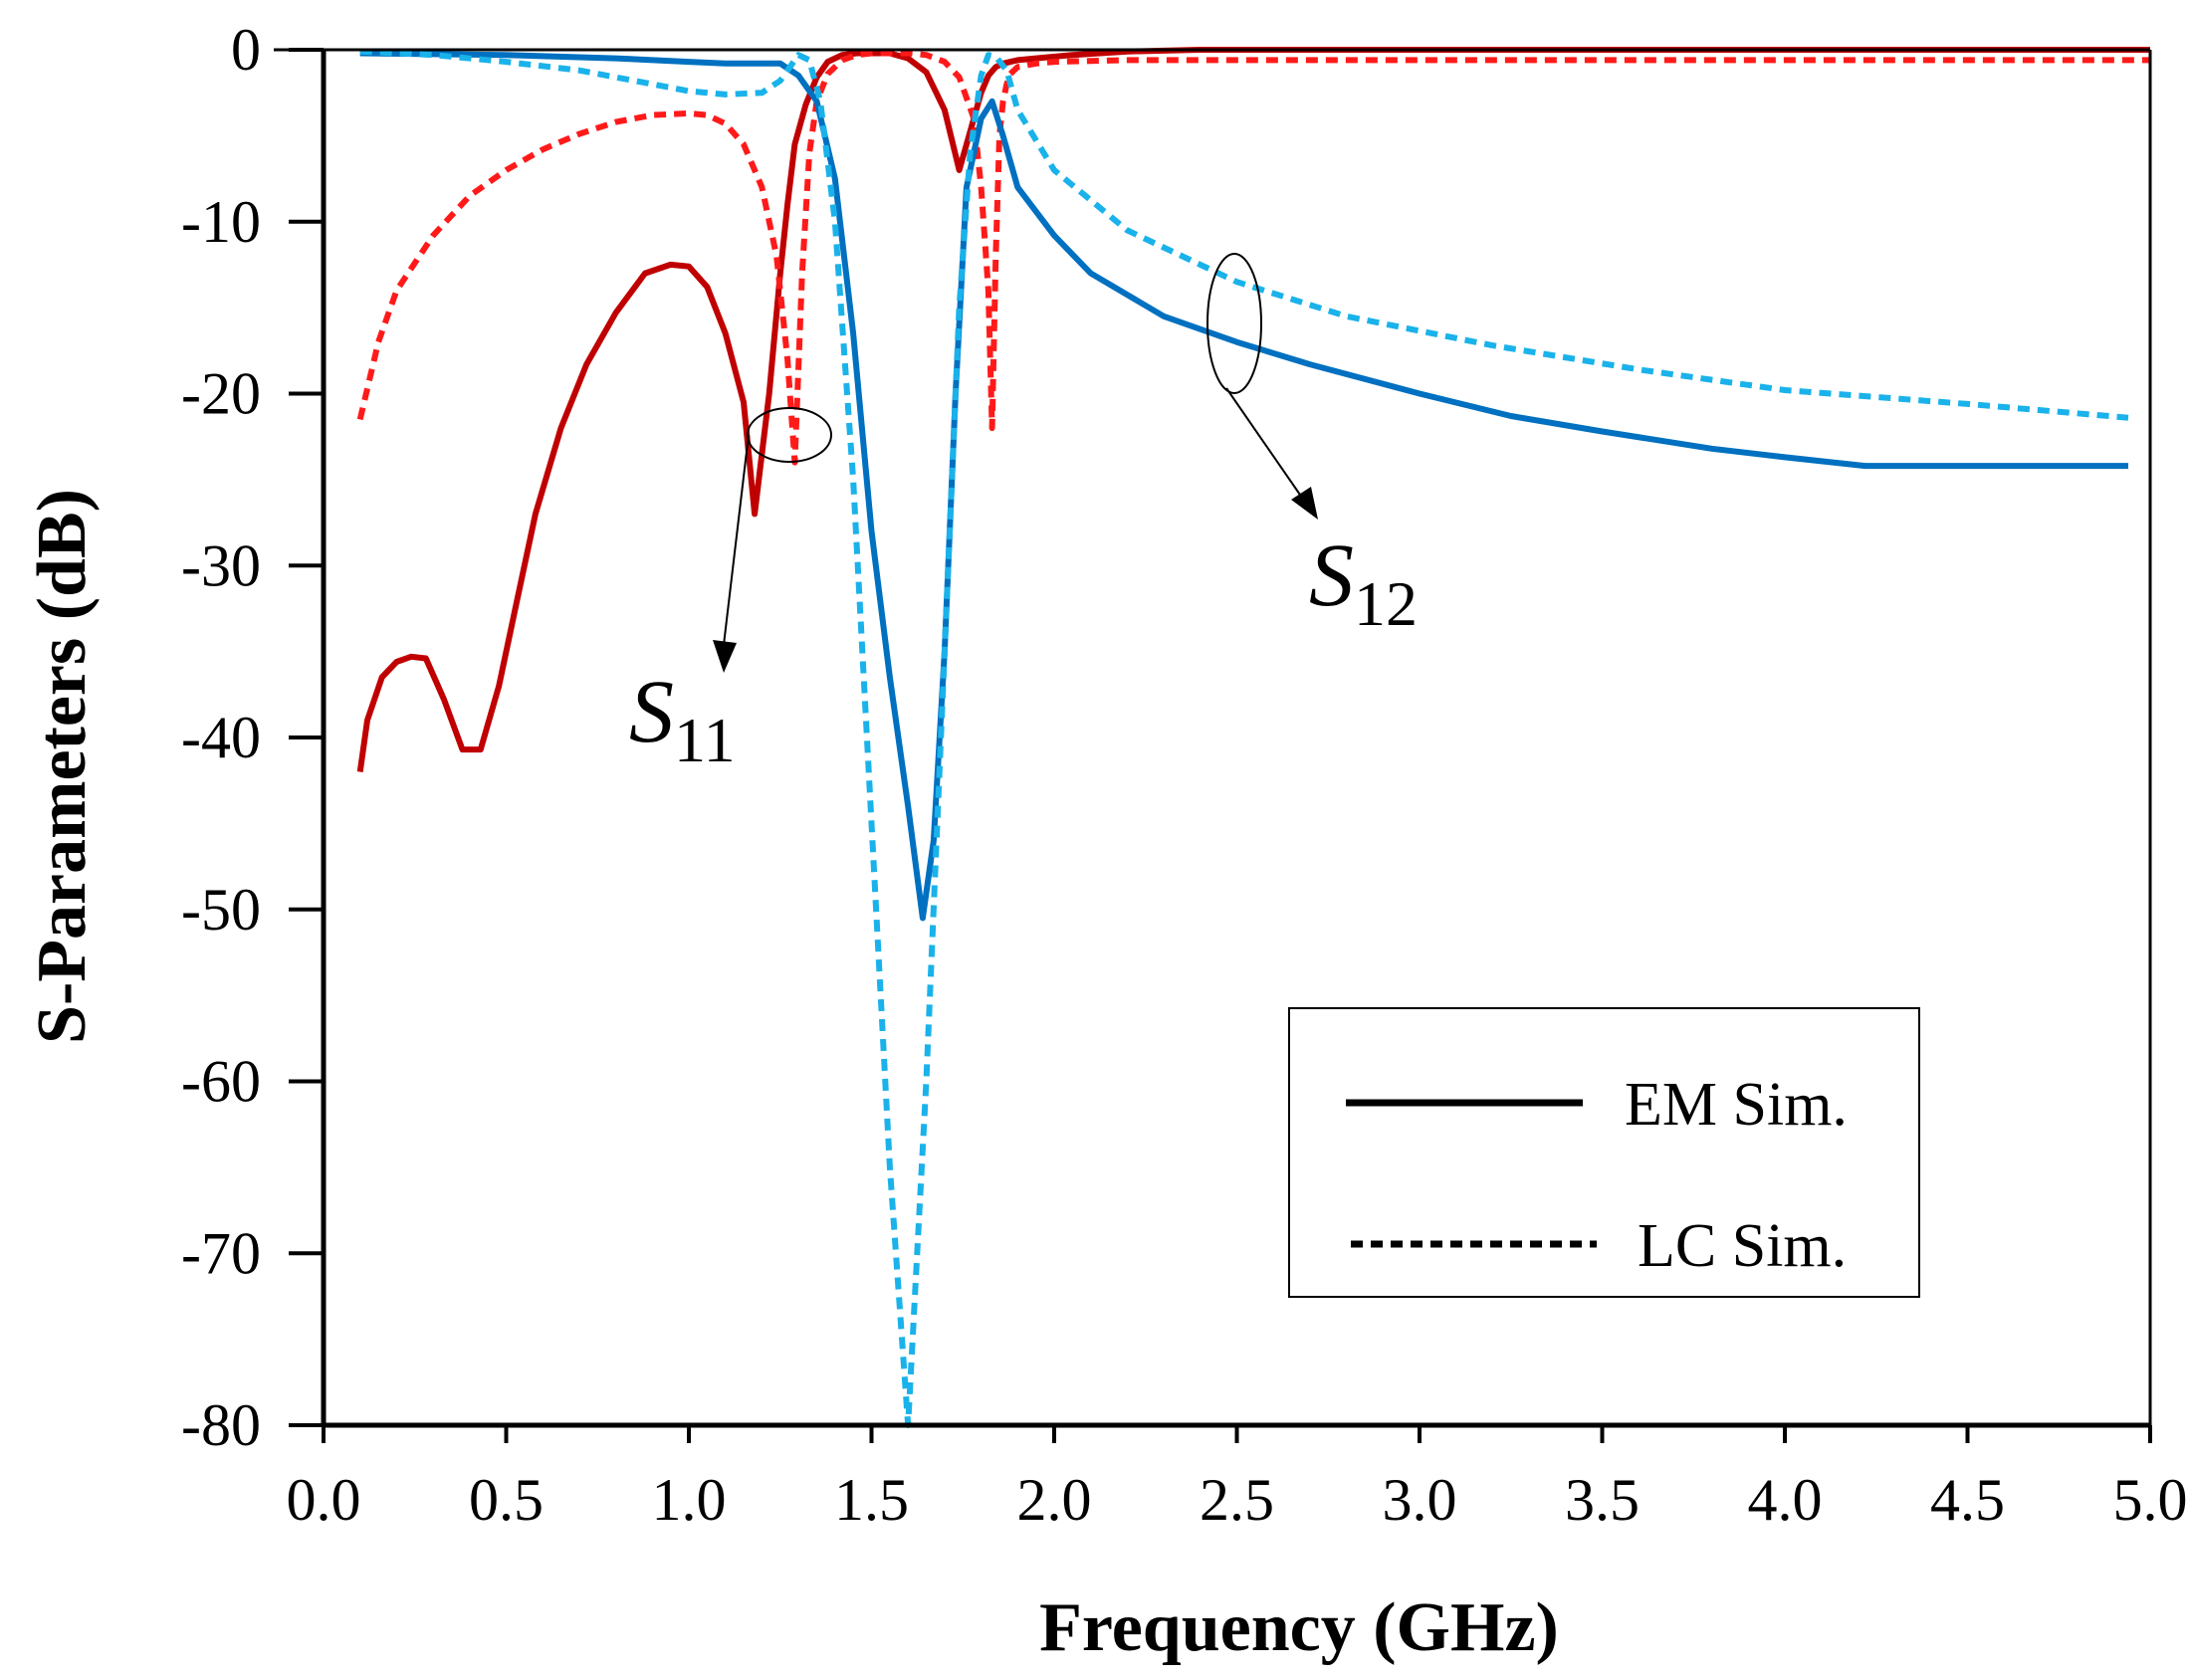 Image resolution: width=2190 pixels, height=1680 pixels. I want to click on legend-em-label: EM Sim., so click(1736, 1105).